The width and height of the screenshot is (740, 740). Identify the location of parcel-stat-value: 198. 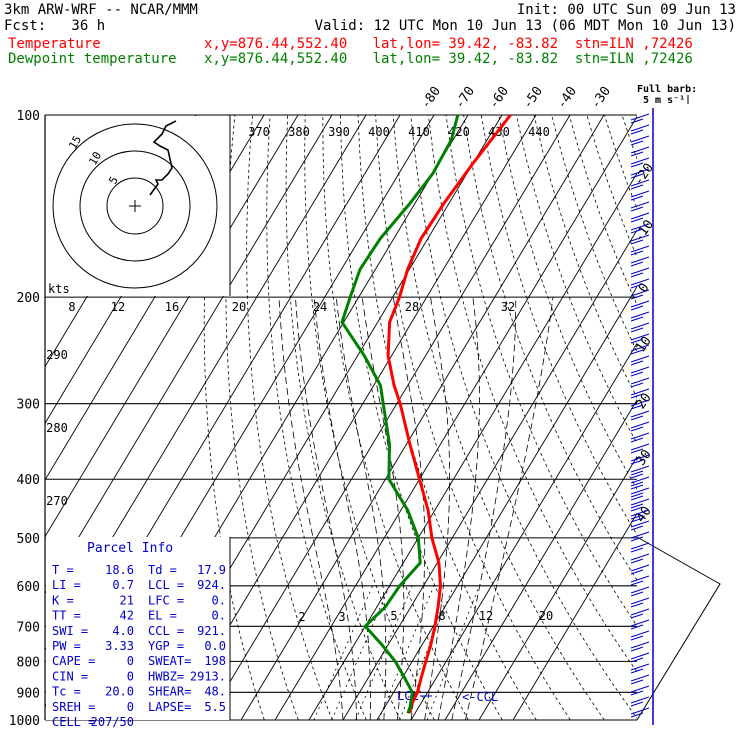
(215, 661).